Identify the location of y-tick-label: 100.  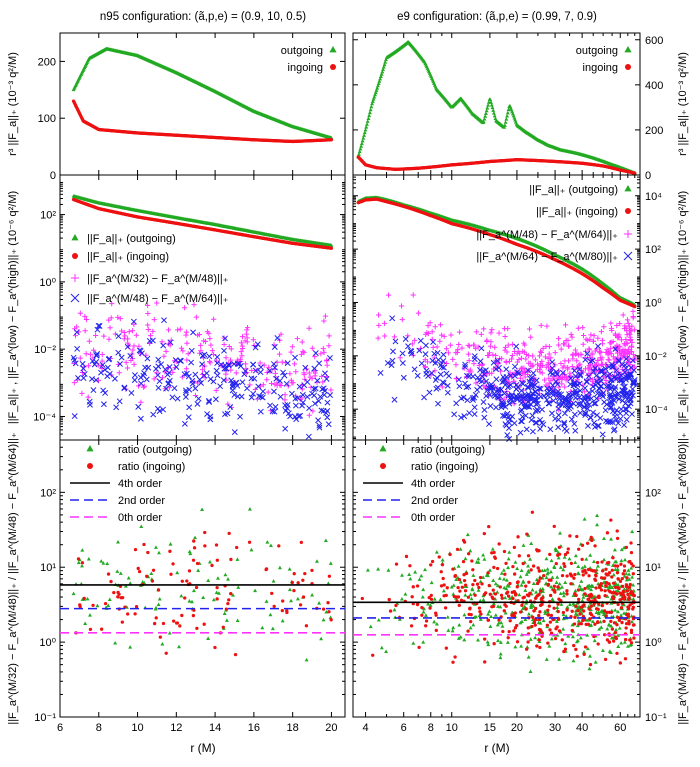
(47, 119).